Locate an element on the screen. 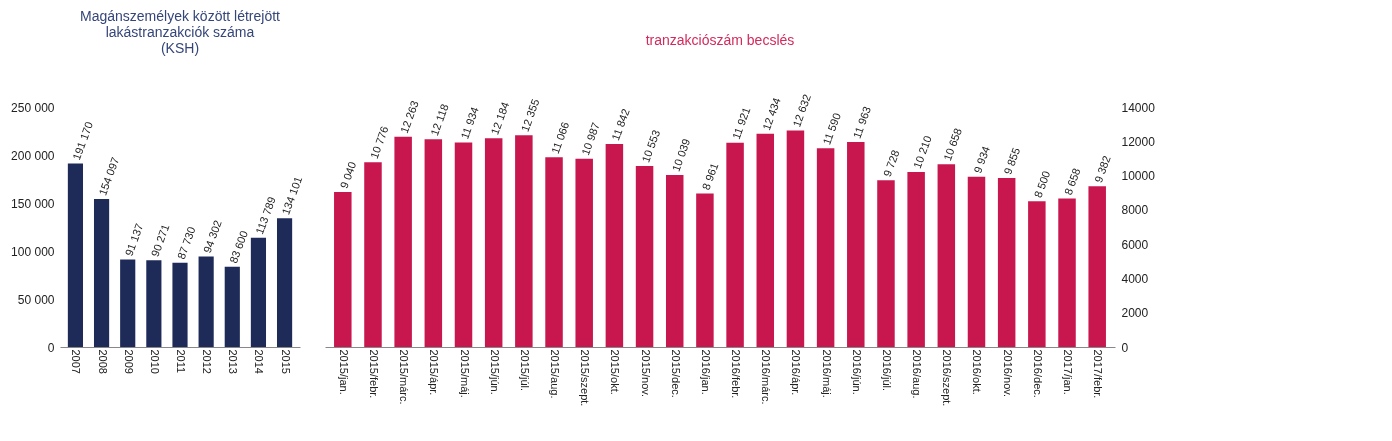 This screenshot has width=1392, height=441. x-tick-label: 2016/jan. is located at coordinates (705, 372).